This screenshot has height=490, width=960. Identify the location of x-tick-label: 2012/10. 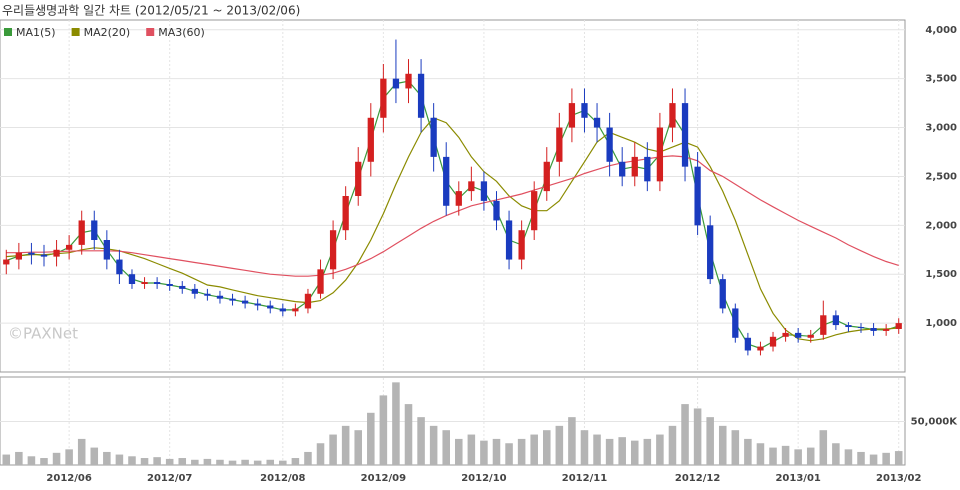
(483, 478).